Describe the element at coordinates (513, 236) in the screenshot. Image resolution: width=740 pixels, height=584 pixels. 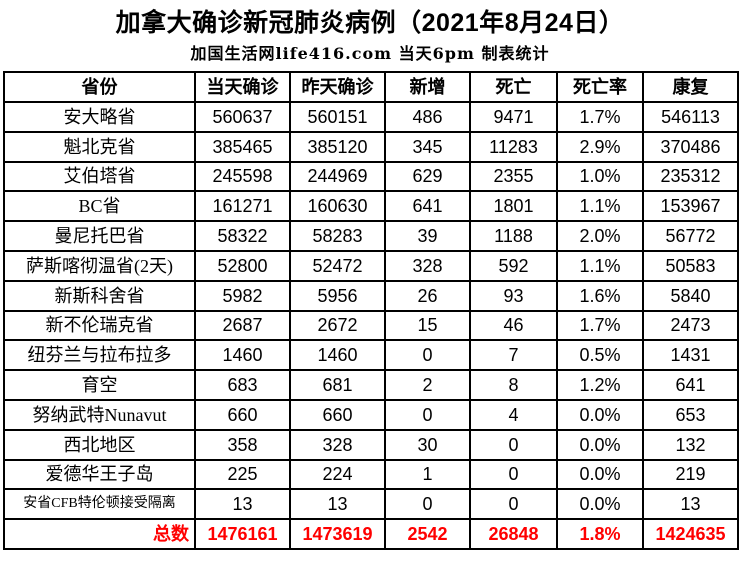
I see `cell-deaths: 1188` at that location.